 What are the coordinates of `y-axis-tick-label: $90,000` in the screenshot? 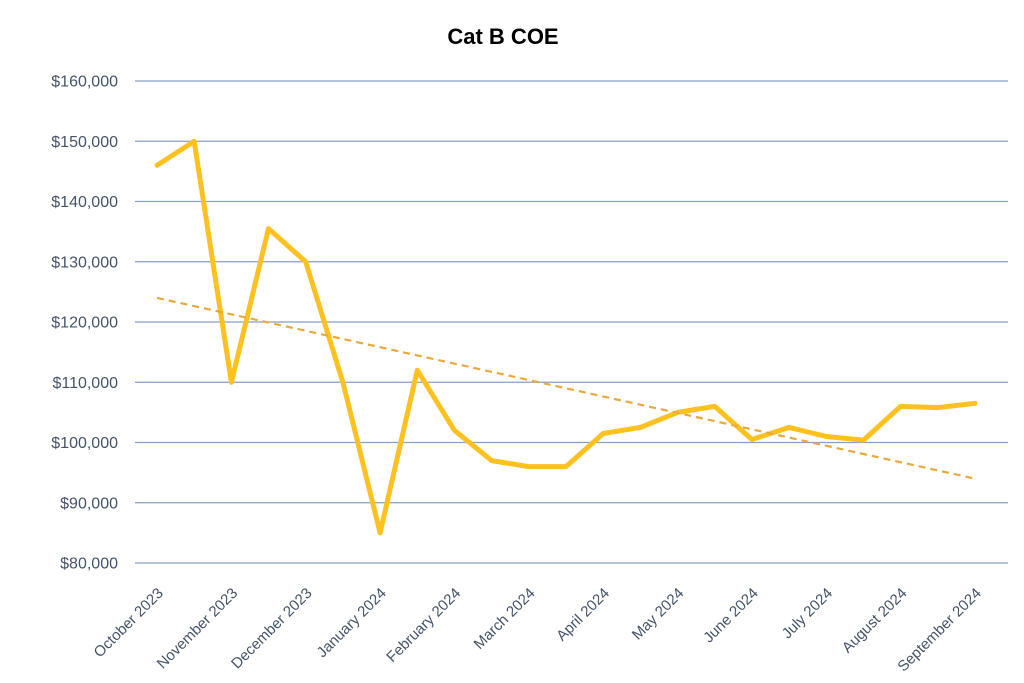 It's located at (89, 503).